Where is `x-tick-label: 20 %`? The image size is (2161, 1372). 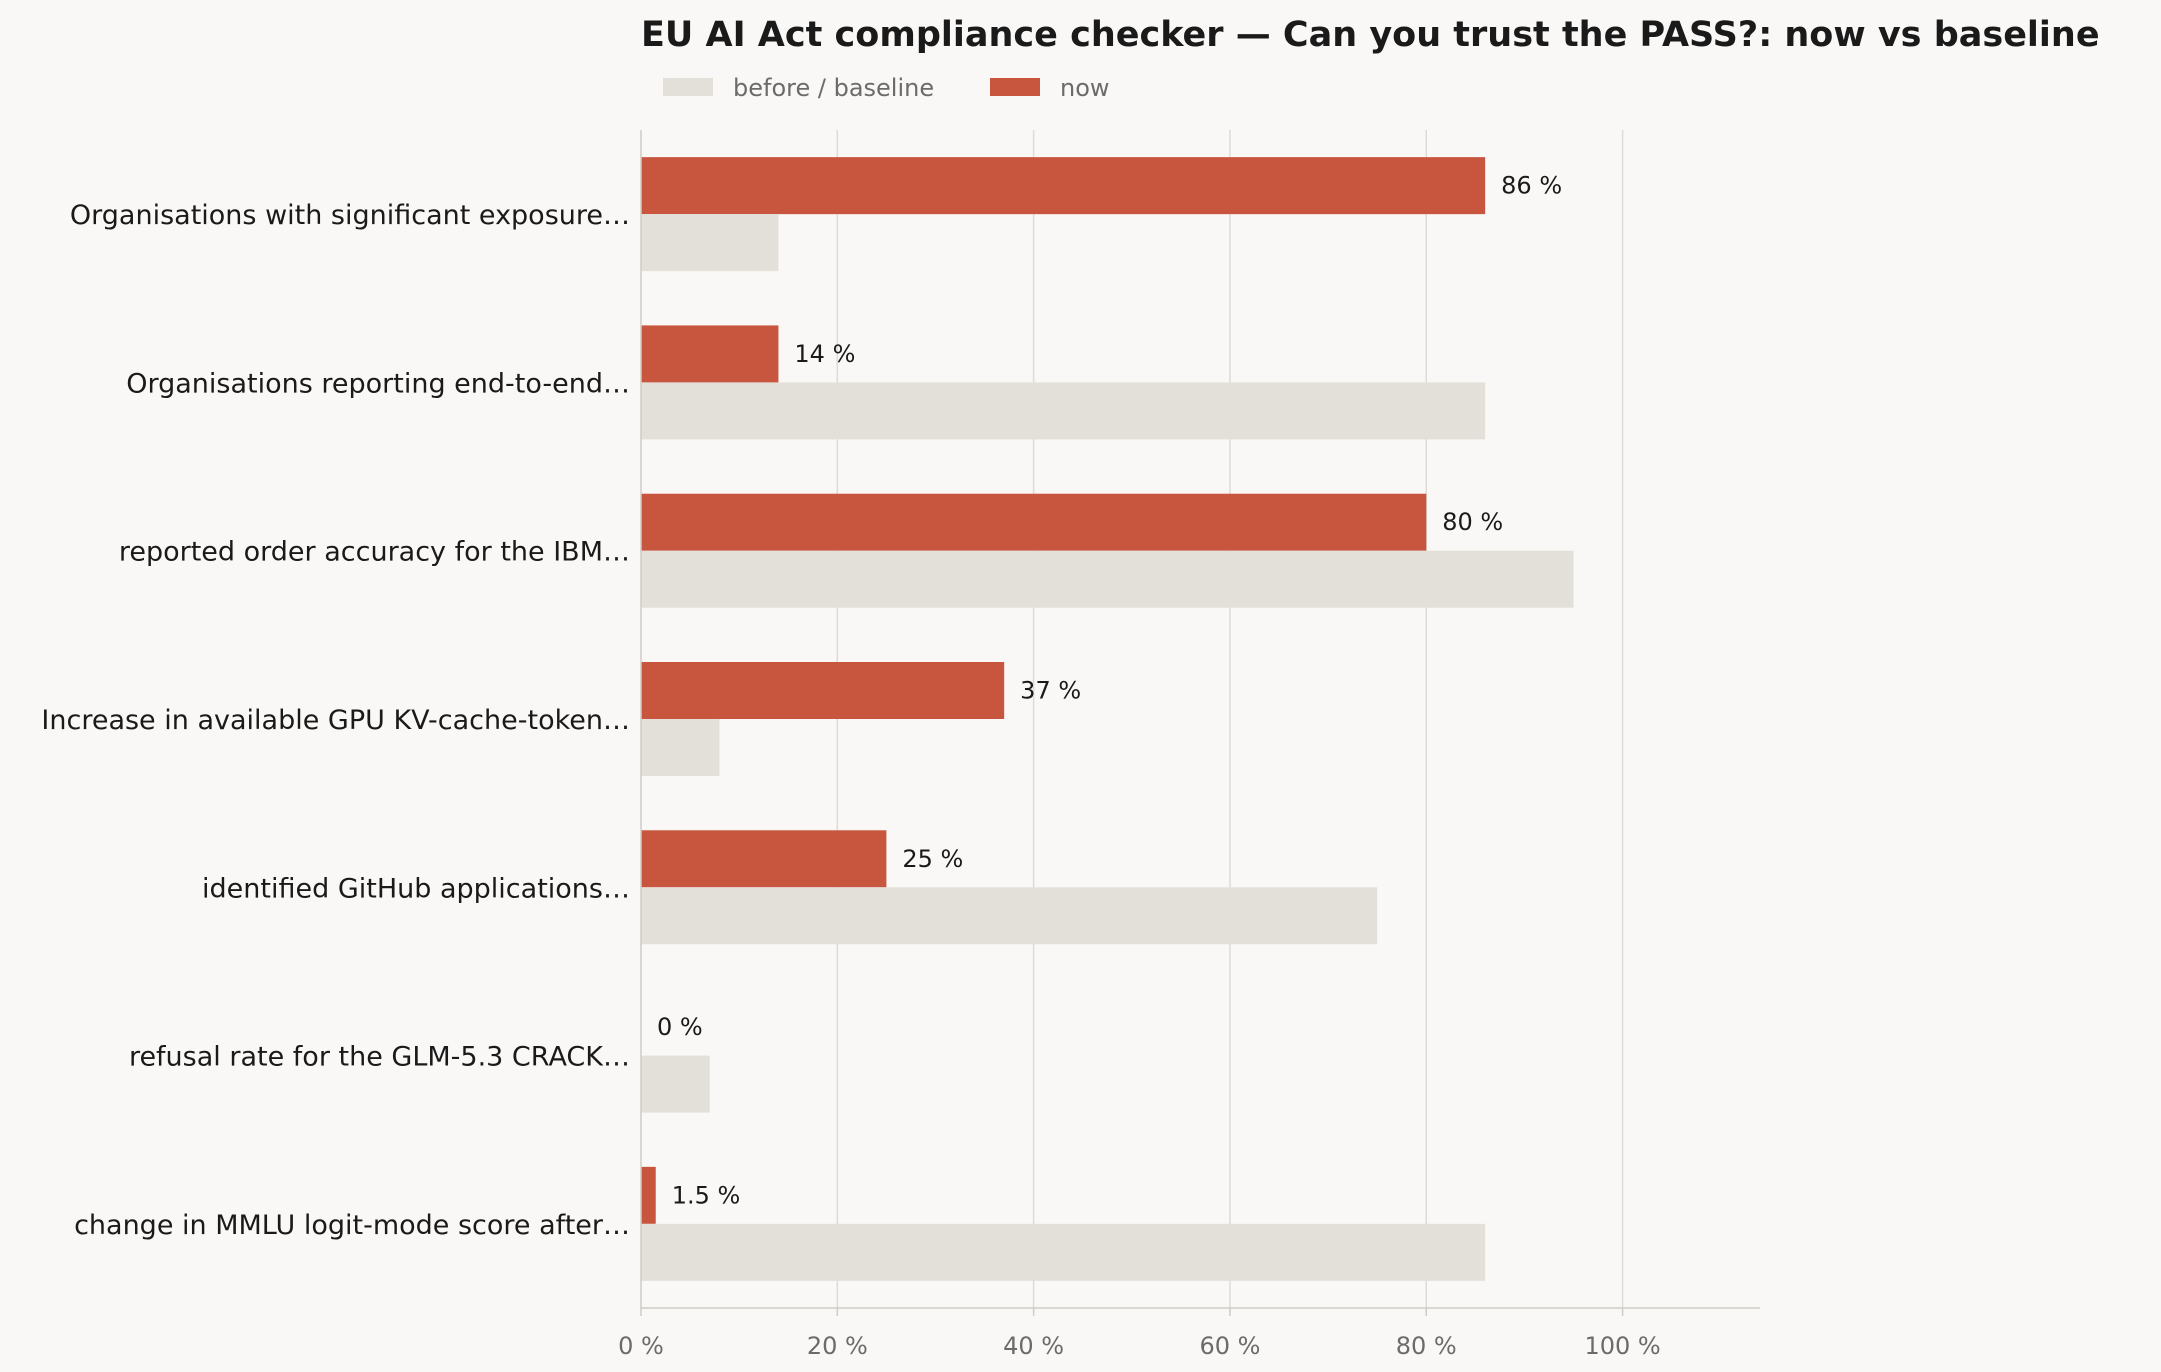 x-tick-label: 20 % is located at coordinates (837, 1346).